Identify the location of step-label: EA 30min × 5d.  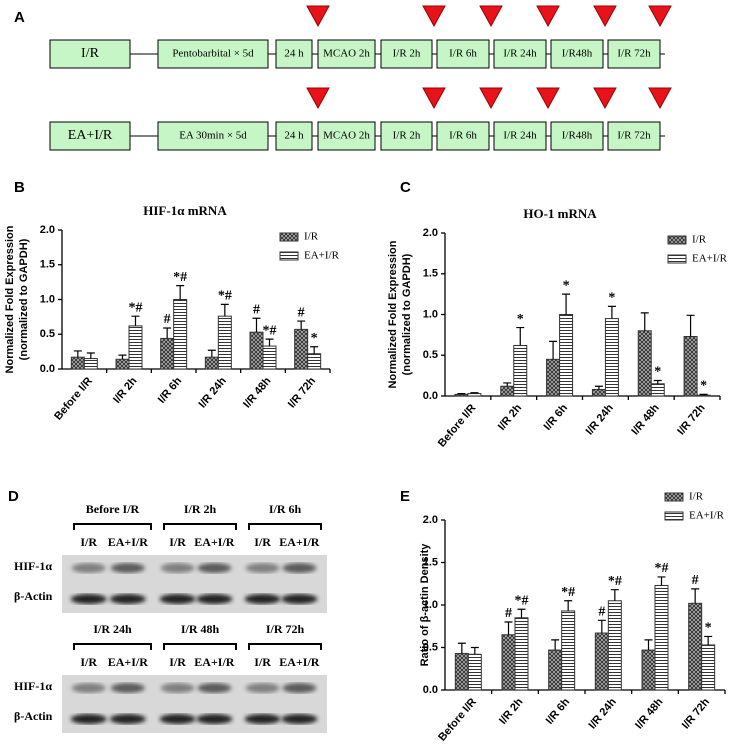
(213, 136).